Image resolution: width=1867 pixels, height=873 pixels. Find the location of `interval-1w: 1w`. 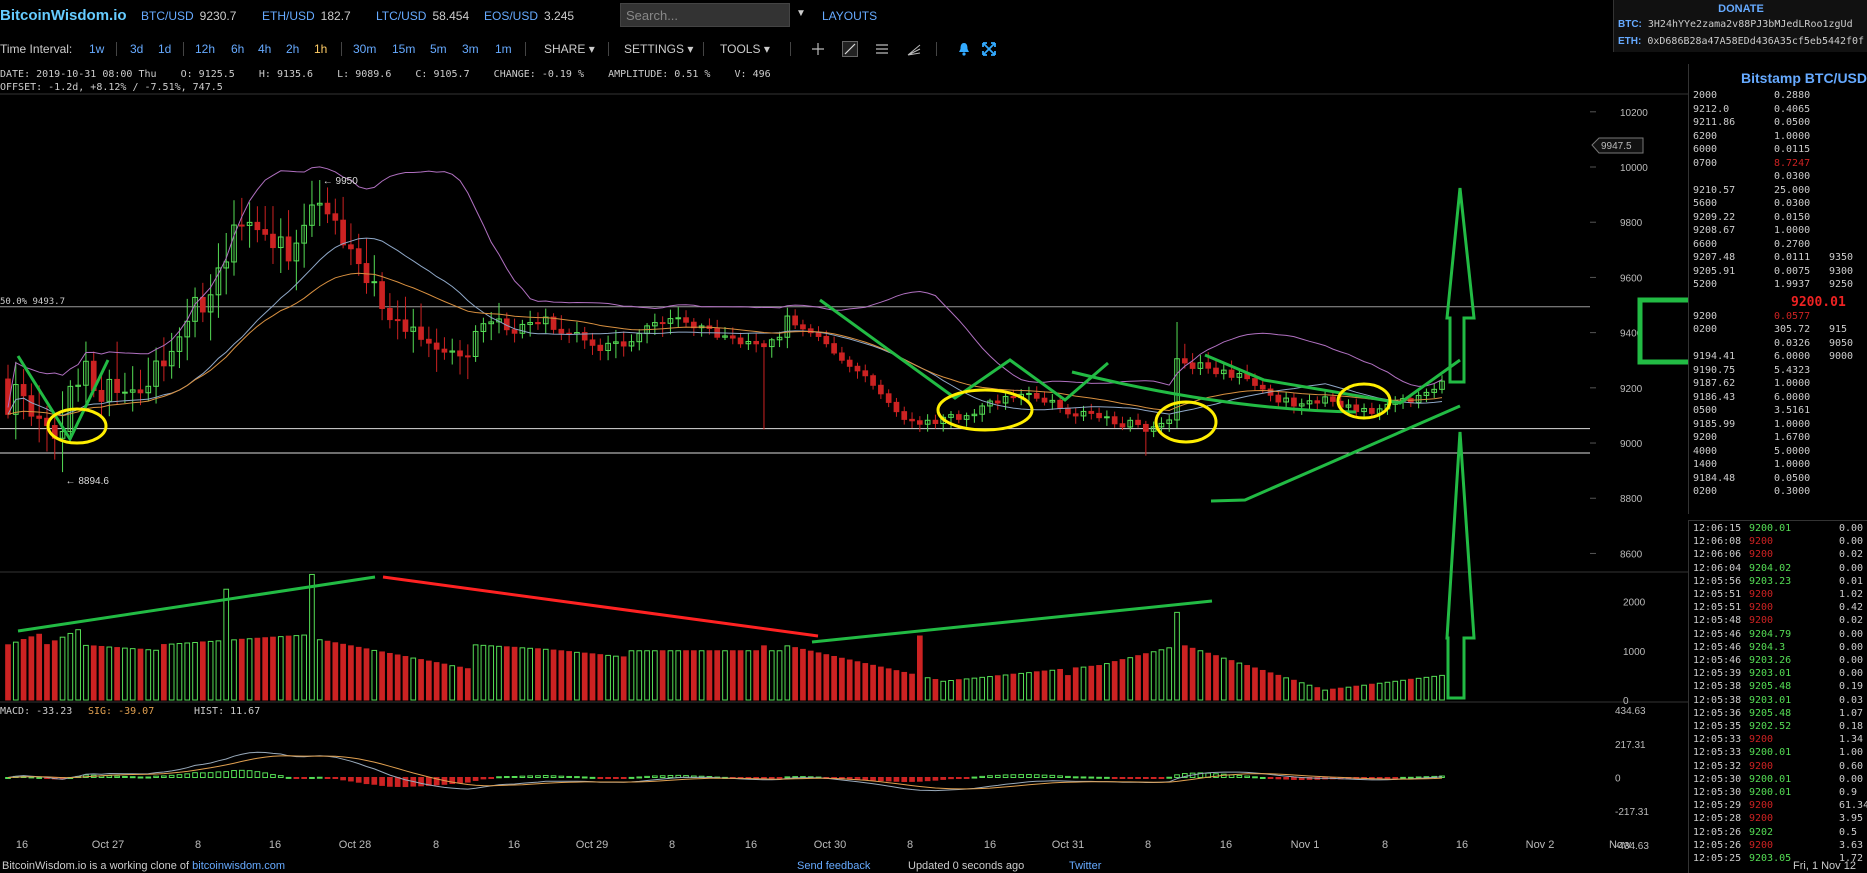

interval-1w: 1w is located at coordinates (97, 49).